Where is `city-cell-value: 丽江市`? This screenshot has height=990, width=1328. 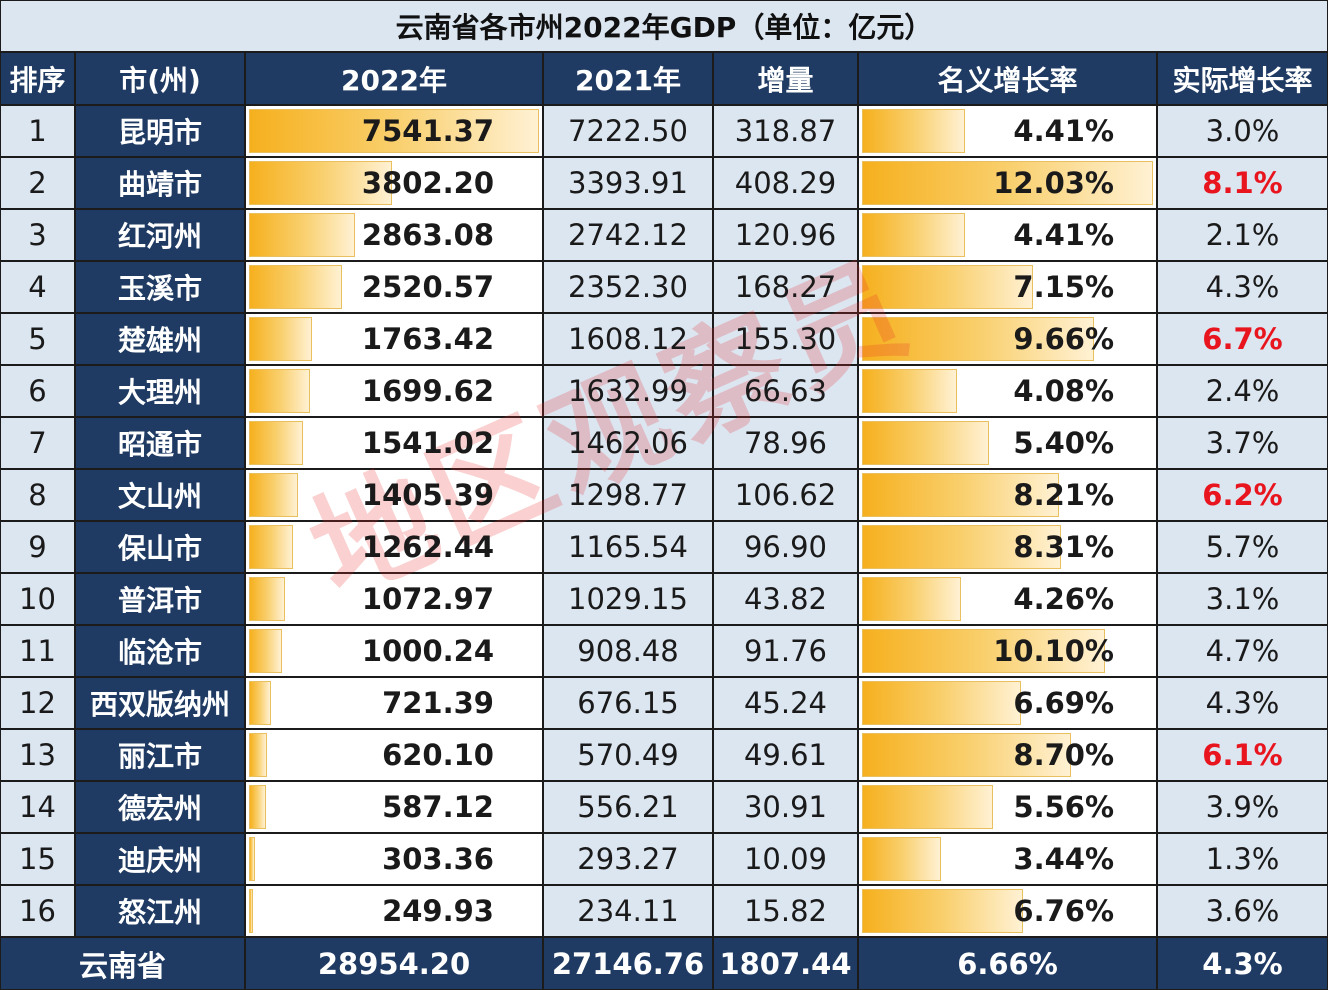
city-cell-value: 丽江市 is located at coordinates (159, 756).